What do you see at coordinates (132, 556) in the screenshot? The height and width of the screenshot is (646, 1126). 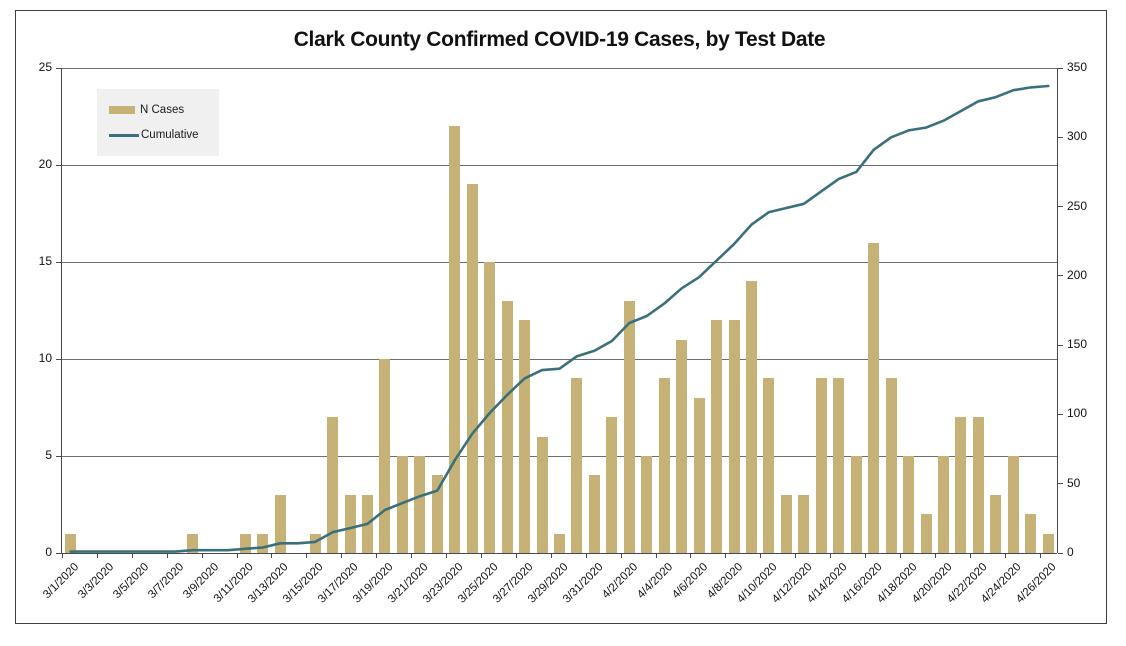 I see `x-tick-3/5/2020` at bounding box center [132, 556].